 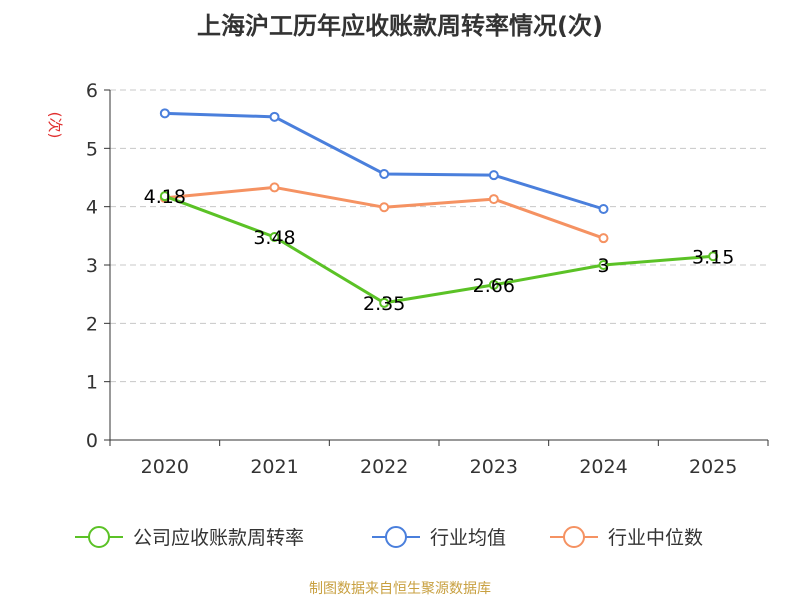 What do you see at coordinates (92, 441) in the screenshot?
I see `y-tick-label: 0` at bounding box center [92, 441].